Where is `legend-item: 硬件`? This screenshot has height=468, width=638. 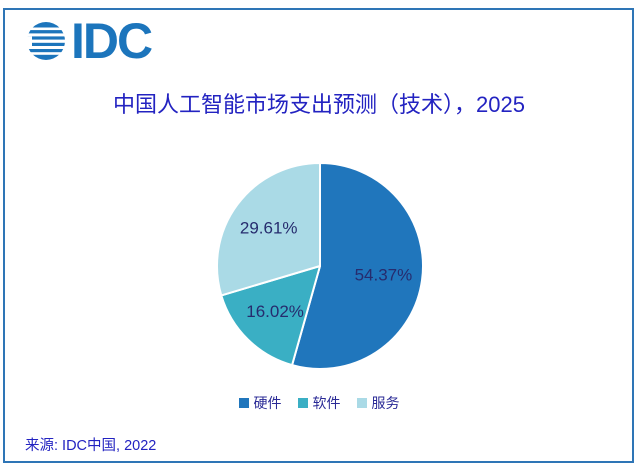
legend-item: 硬件 is located at coordinates (260, 403).